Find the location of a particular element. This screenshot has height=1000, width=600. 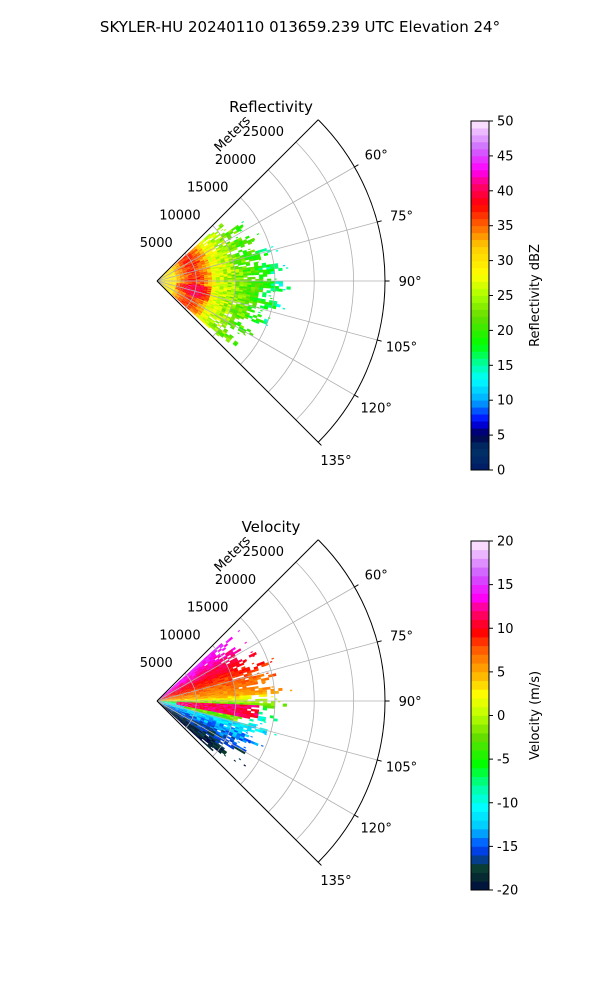

radial-tick-label: 15000 is located at coordinates (207, 608).